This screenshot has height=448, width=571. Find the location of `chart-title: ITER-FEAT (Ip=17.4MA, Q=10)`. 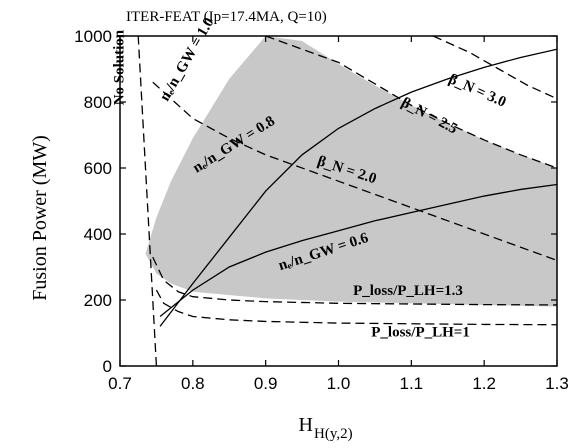

chart-title: ITER-FEAT (Ip=17.4MA, Q=10) is located at coordinates (226, 17).